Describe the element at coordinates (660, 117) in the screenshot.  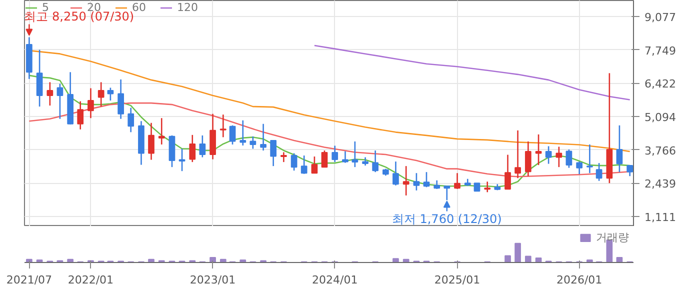
I see `y-tick-label: 5,094` at that location.